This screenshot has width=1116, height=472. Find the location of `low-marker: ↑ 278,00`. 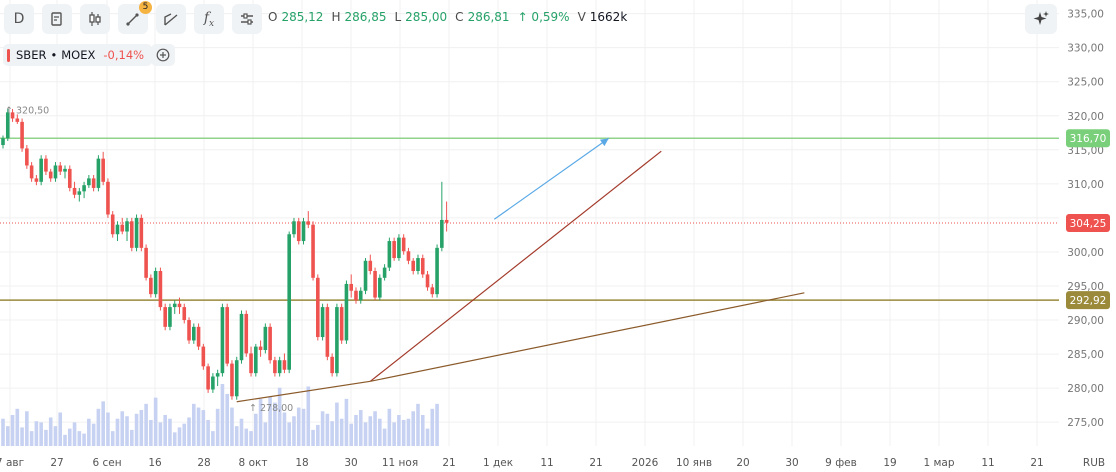

low-marker: ↑ 278,00 is located at coordinates (271, 408).